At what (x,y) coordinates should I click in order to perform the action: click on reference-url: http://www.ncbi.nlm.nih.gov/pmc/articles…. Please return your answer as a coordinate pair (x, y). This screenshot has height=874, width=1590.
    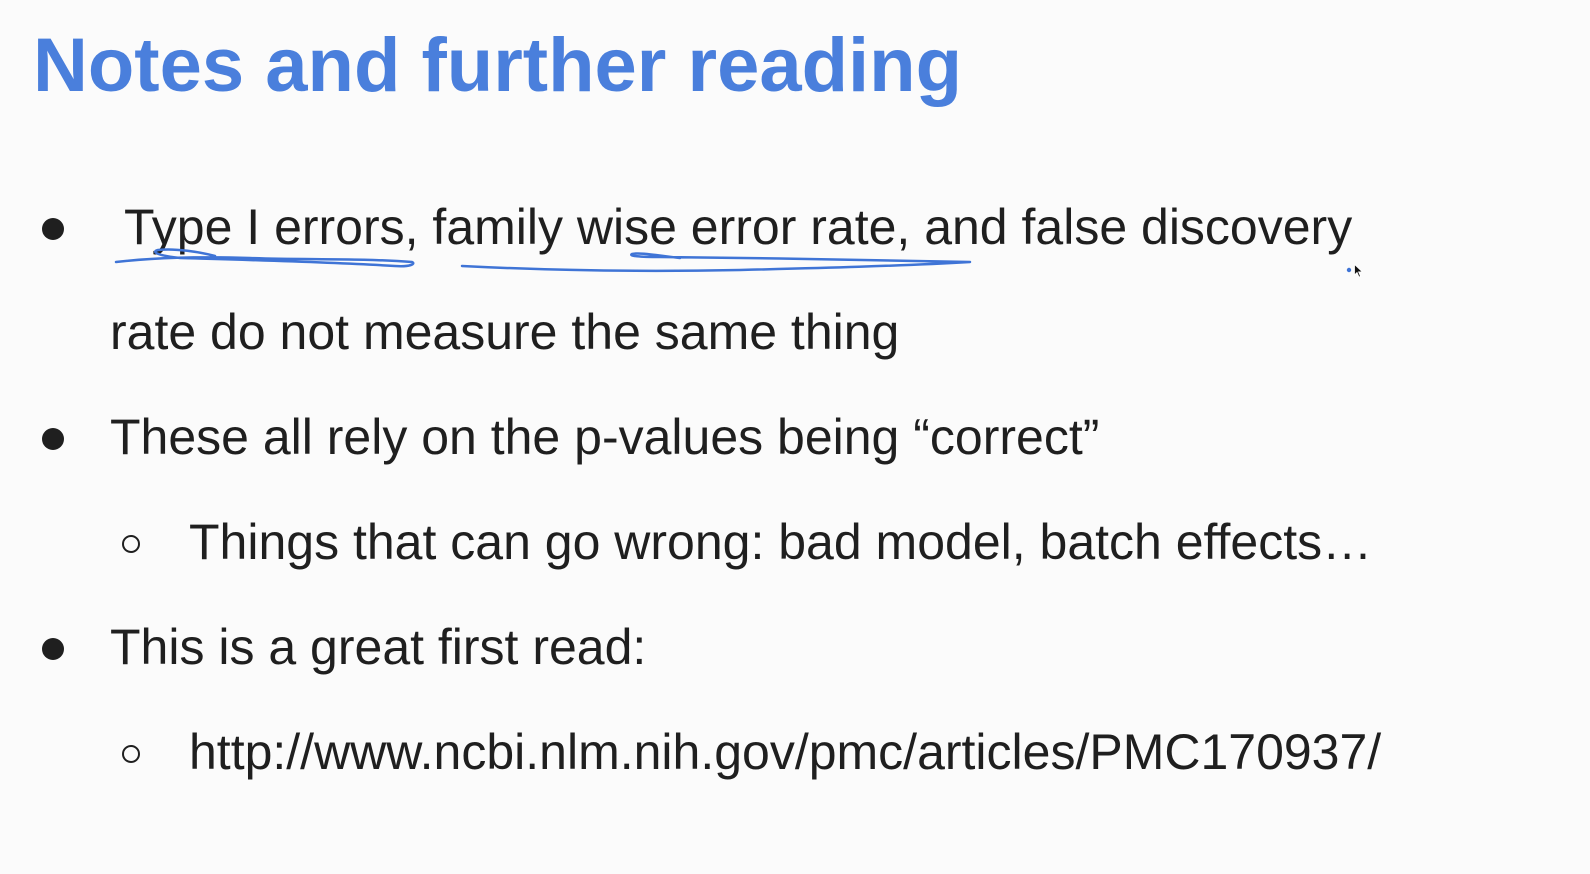
    Looking at the image, I should click on (785, 752).